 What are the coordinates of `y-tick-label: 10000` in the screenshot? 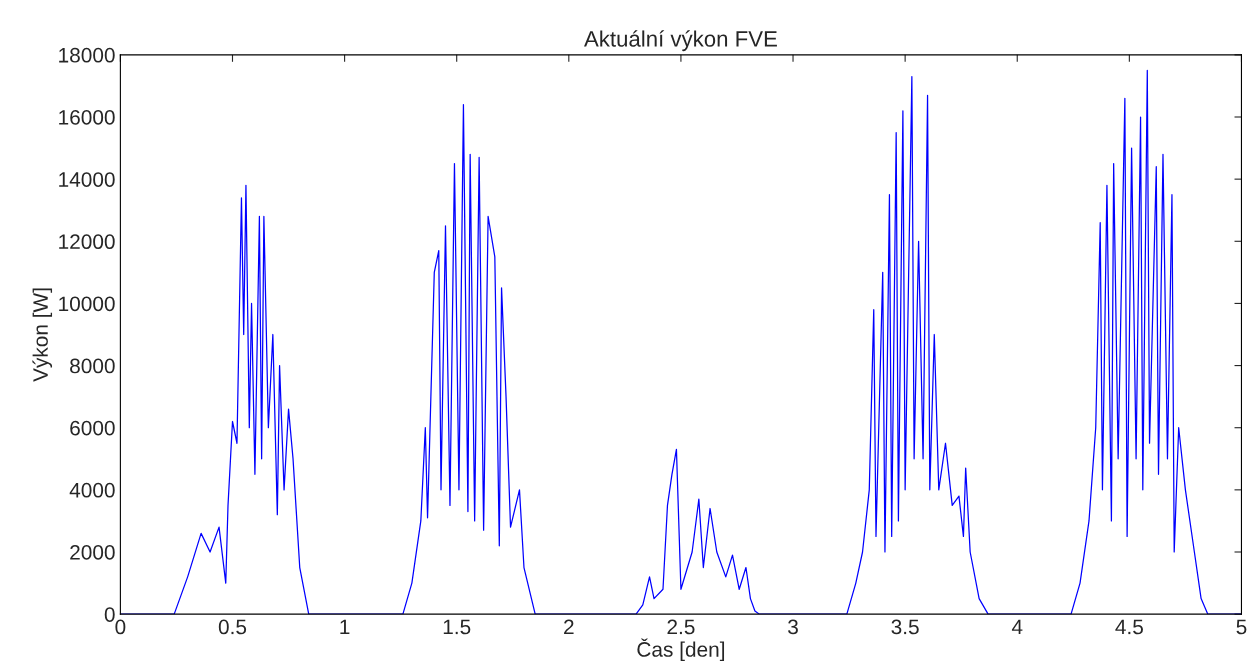 It's located at (87, 304).